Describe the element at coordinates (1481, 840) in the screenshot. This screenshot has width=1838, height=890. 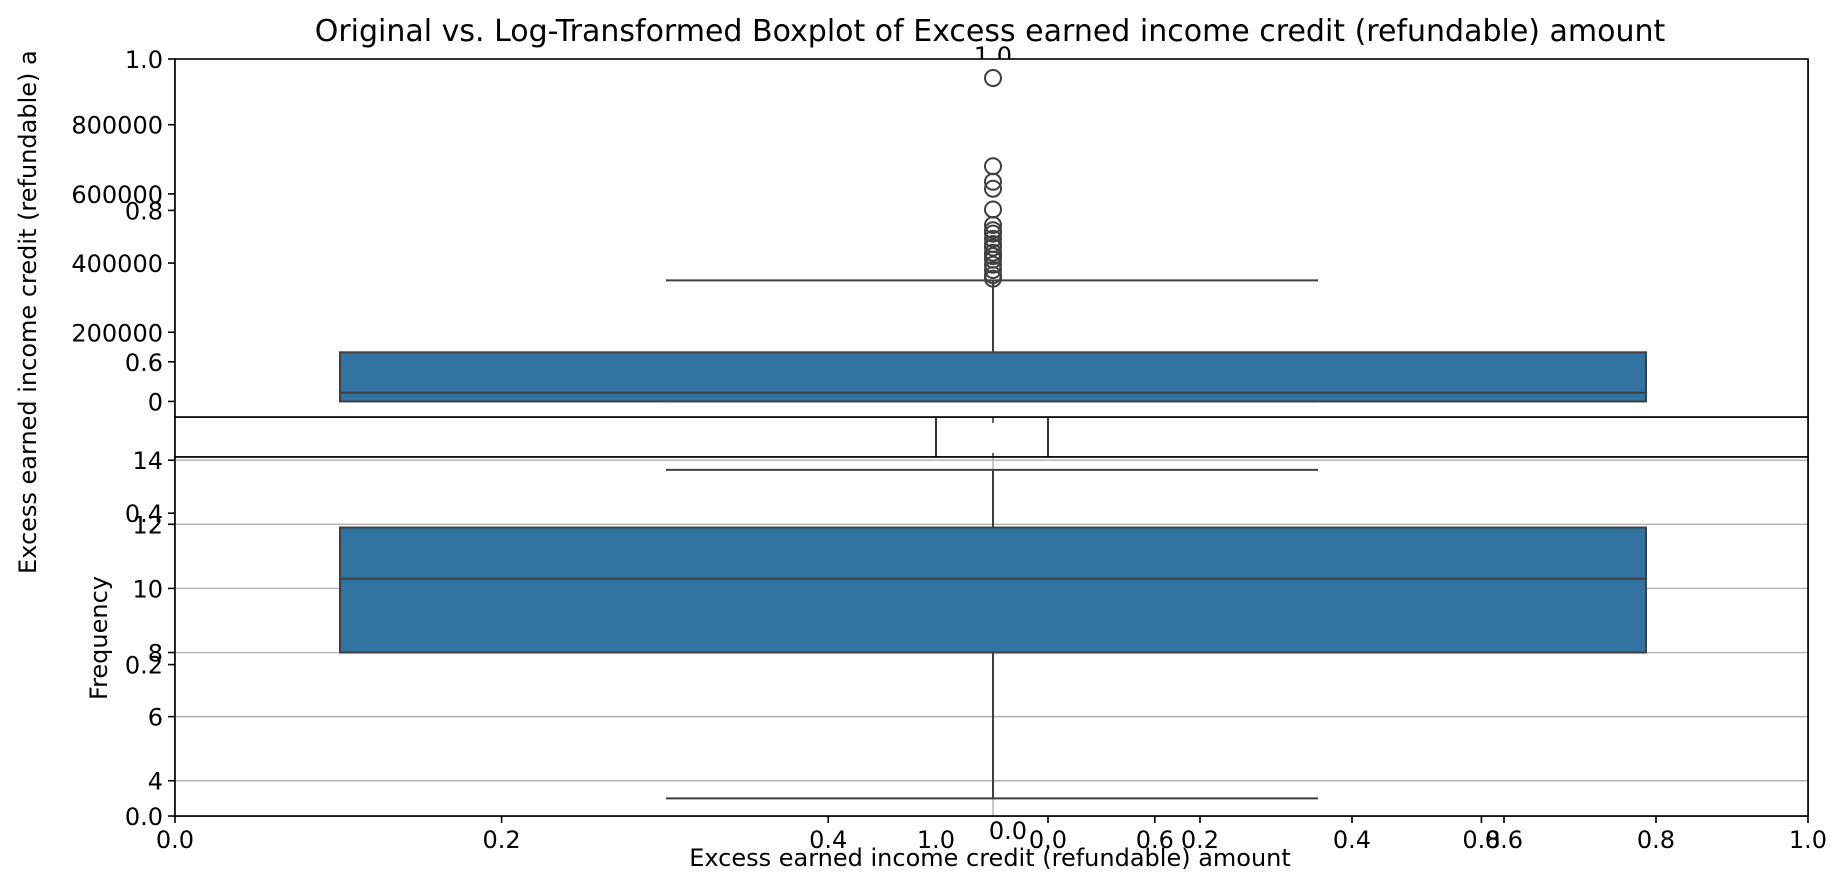
I see `background-x-tick-label: 0.8` at that location.